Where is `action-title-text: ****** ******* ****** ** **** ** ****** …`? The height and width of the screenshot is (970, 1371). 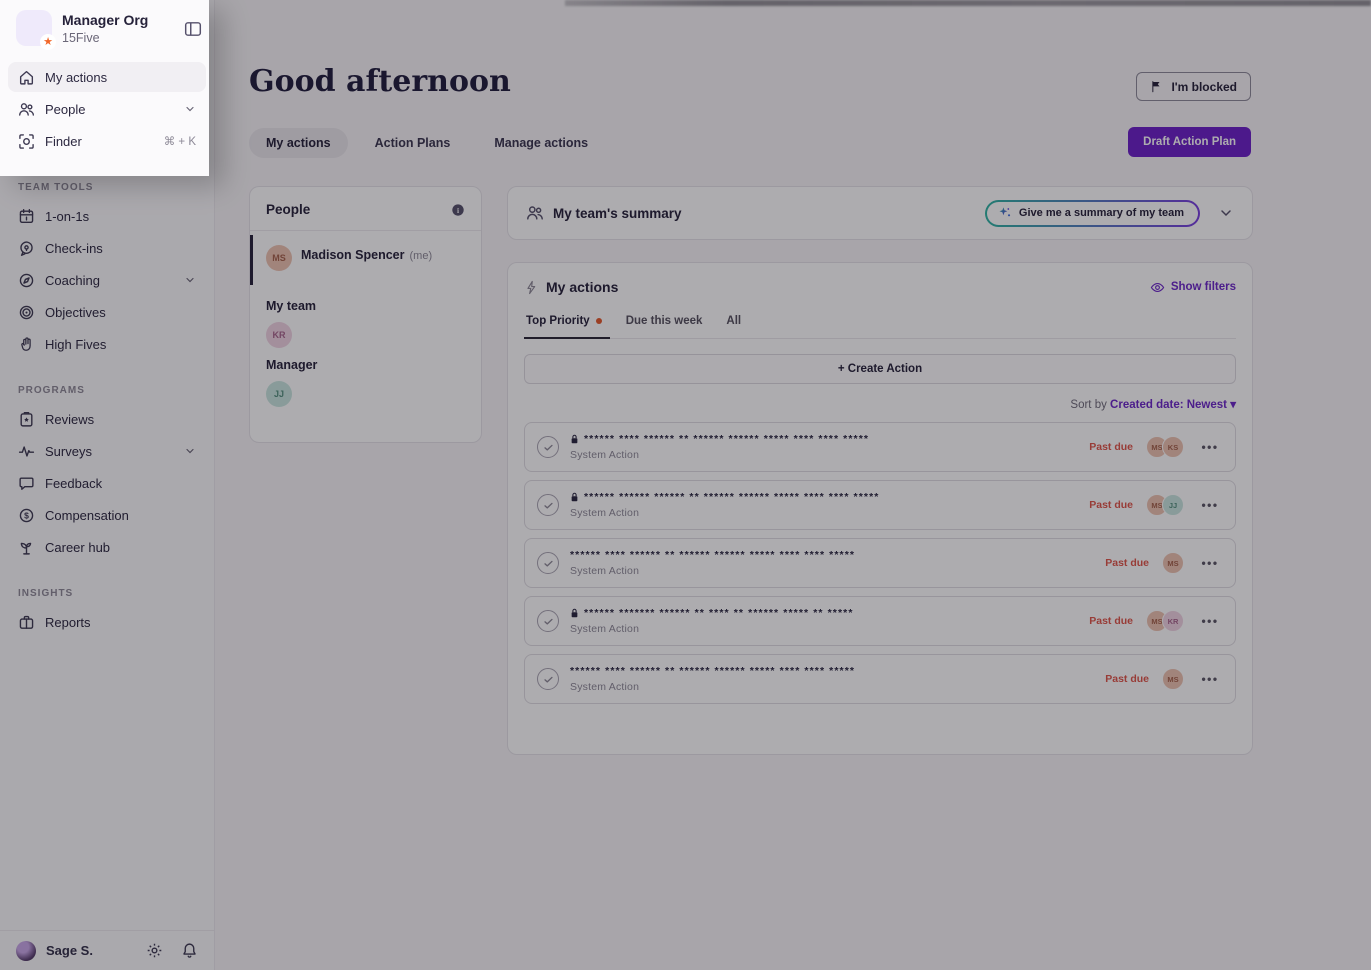
action-title-text: ****** ******* ****** ** **** ** ****** … is located at coordinates (719, 613).